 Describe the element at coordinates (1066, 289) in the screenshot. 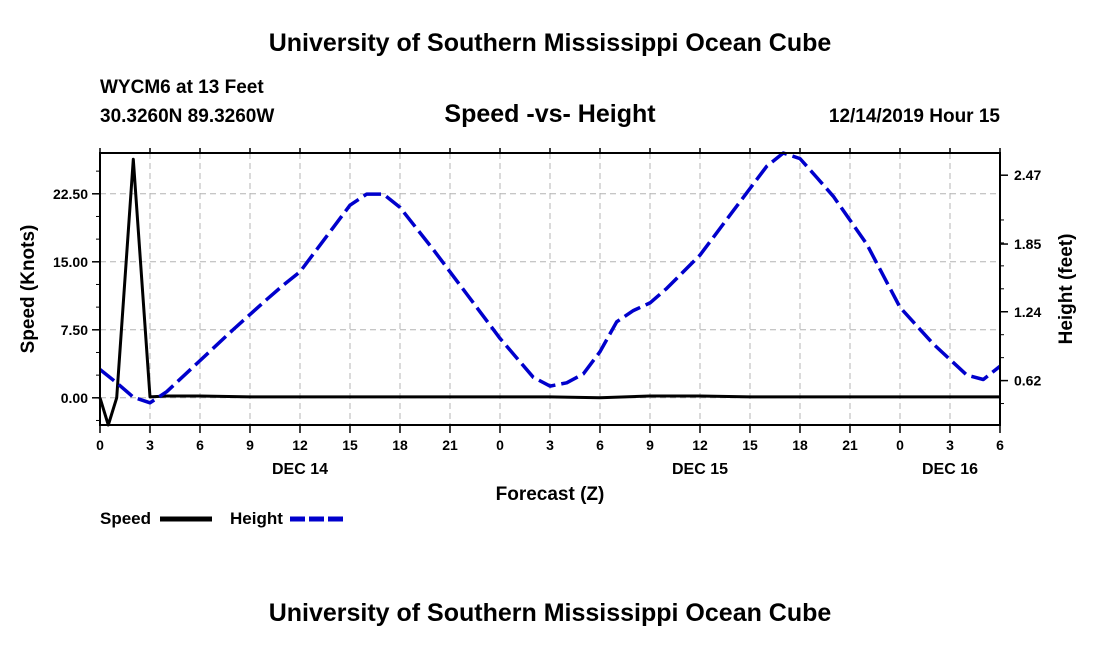

I see `y-axis-right-label: Height (feet)` at that location.